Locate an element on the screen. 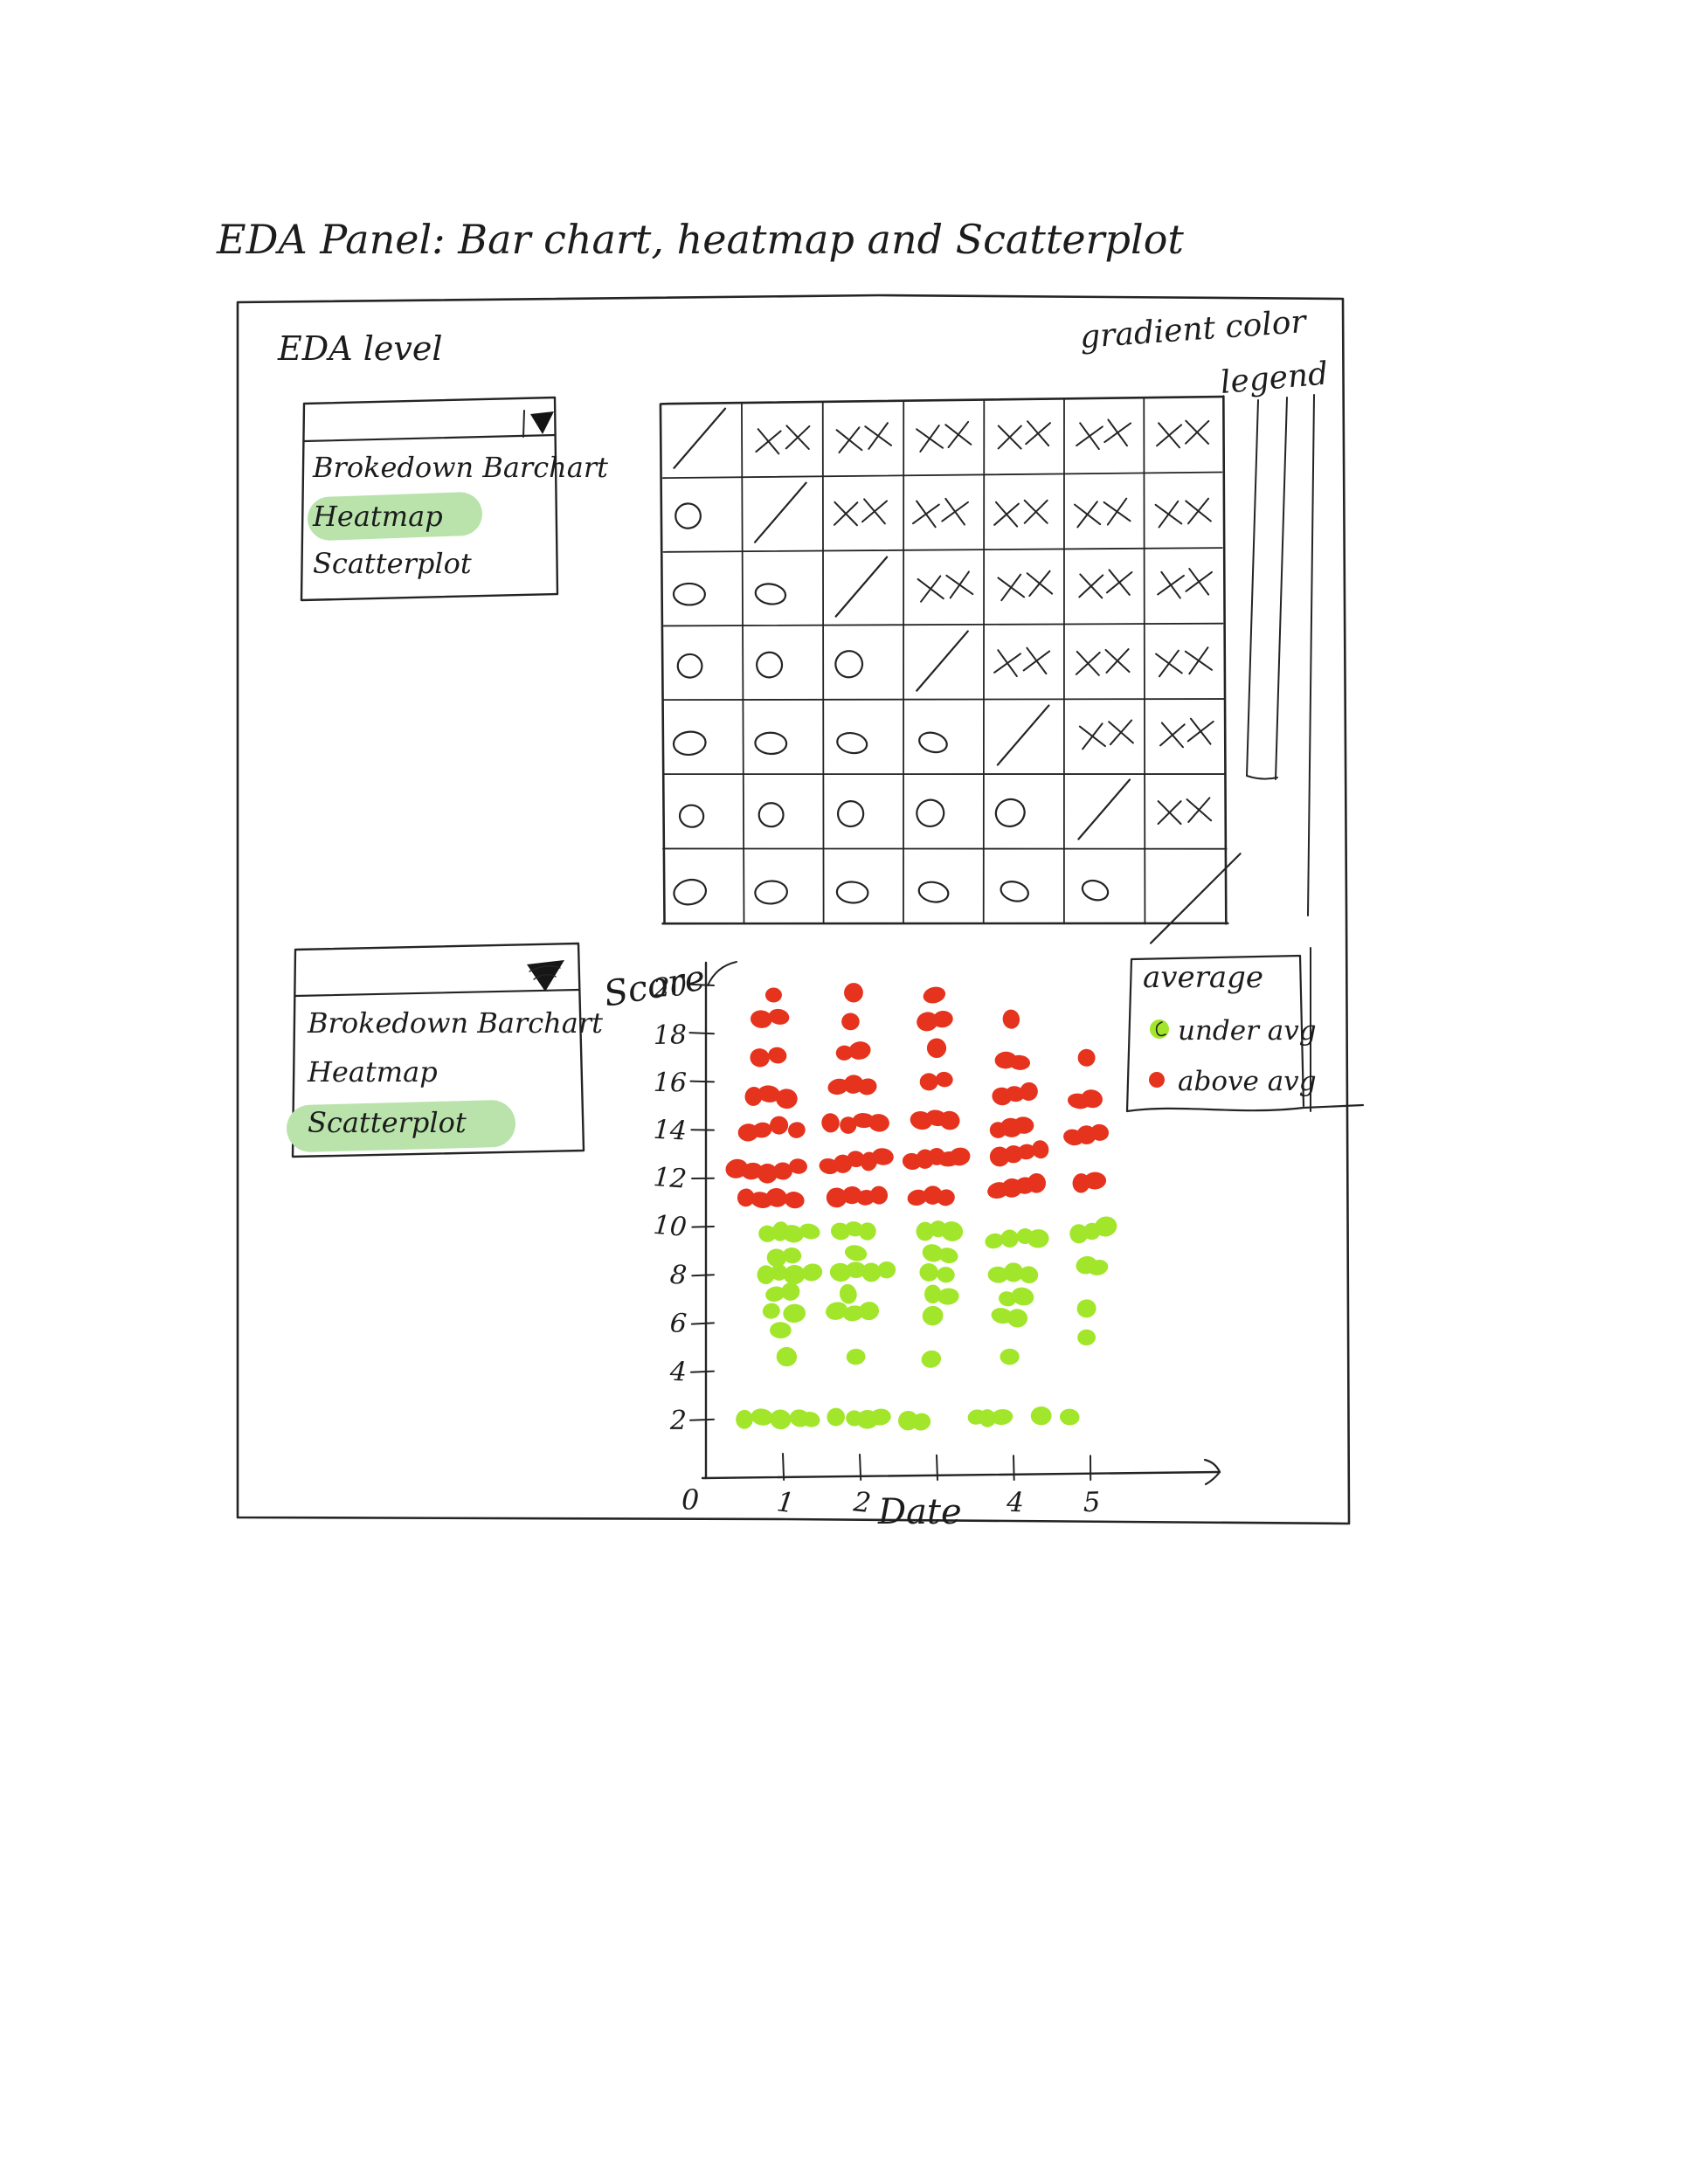  x-tick-label: 4 is located at coordinates (1015, 1502).